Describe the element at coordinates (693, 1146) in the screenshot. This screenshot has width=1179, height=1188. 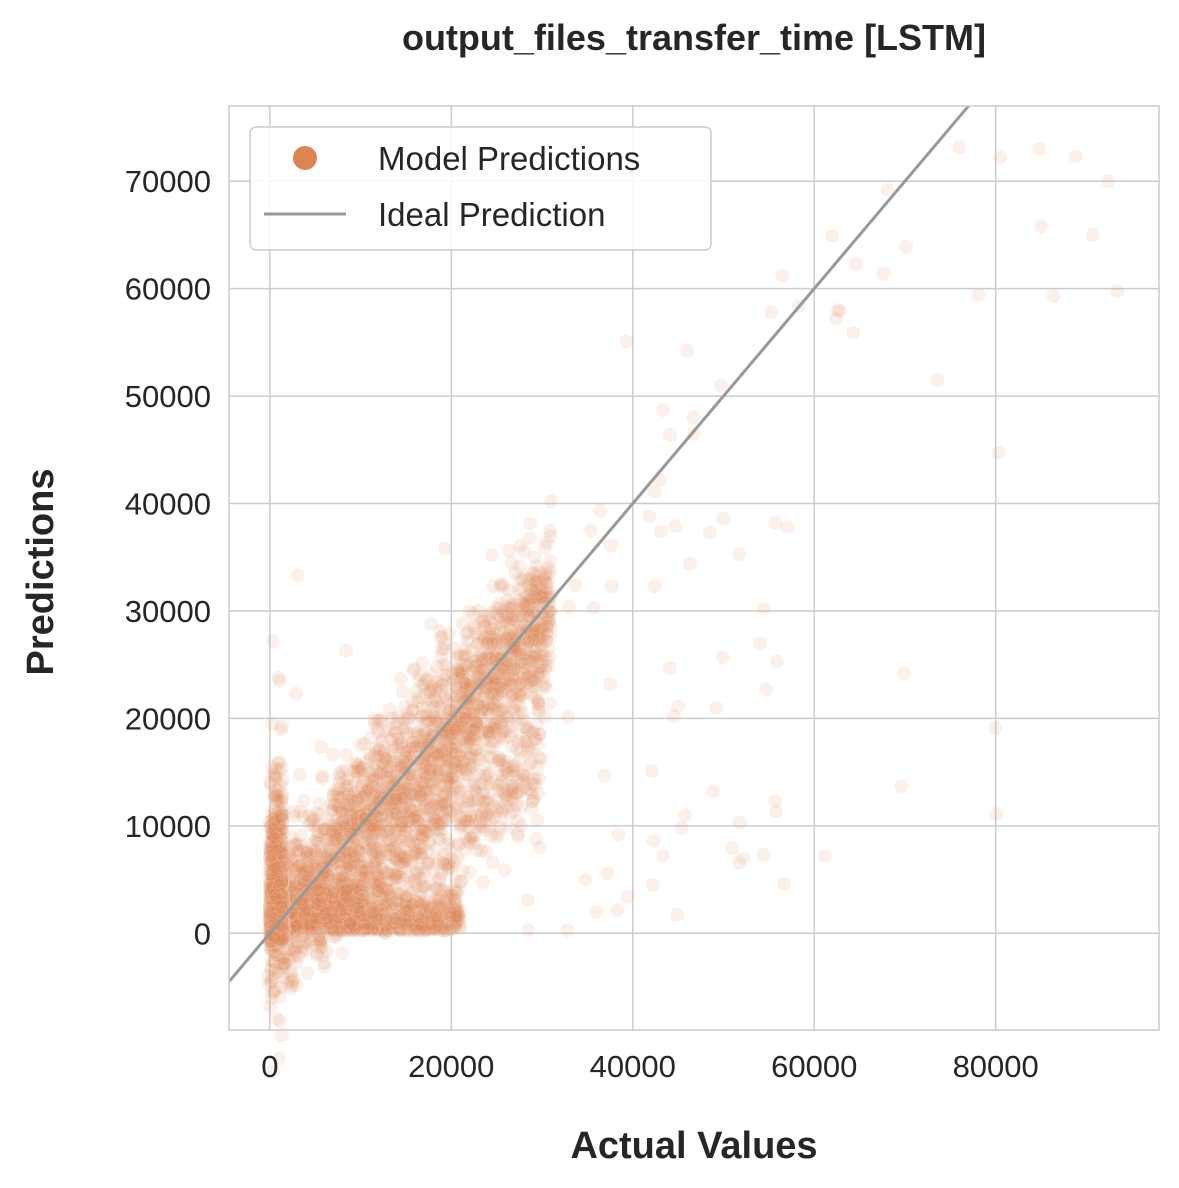
I see `x-axis-label: Actual Values` at that location.